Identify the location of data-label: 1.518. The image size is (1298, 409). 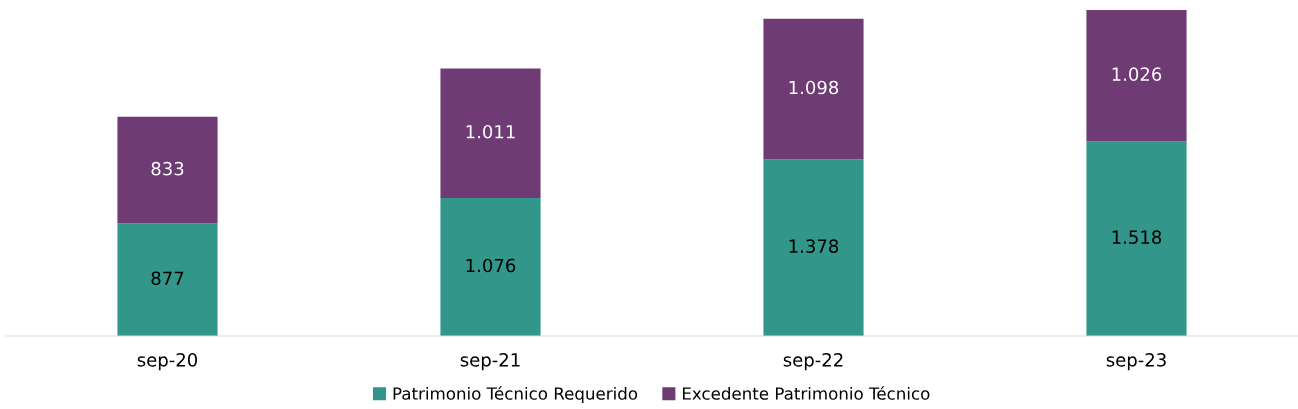
(1137, 237).